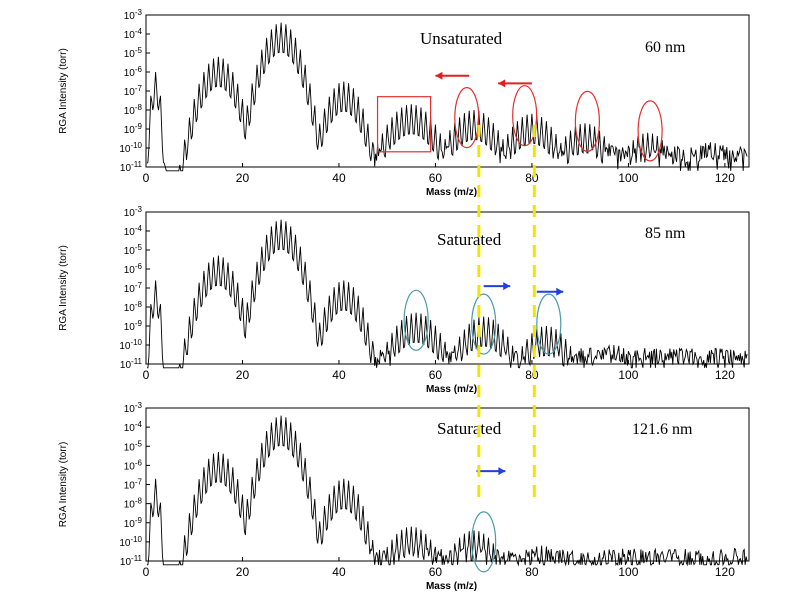  Describe the element at coordinates (662, 429) in the screenshot. I see `thickness-label: 121.6 nm` at that location.